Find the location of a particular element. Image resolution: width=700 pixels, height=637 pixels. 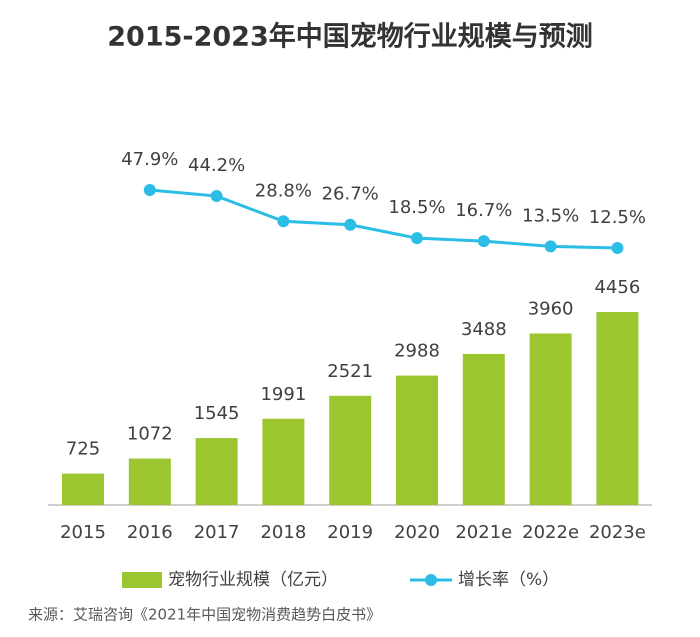

growth-value-label: 44.2% is located at coordinates (216, 165).